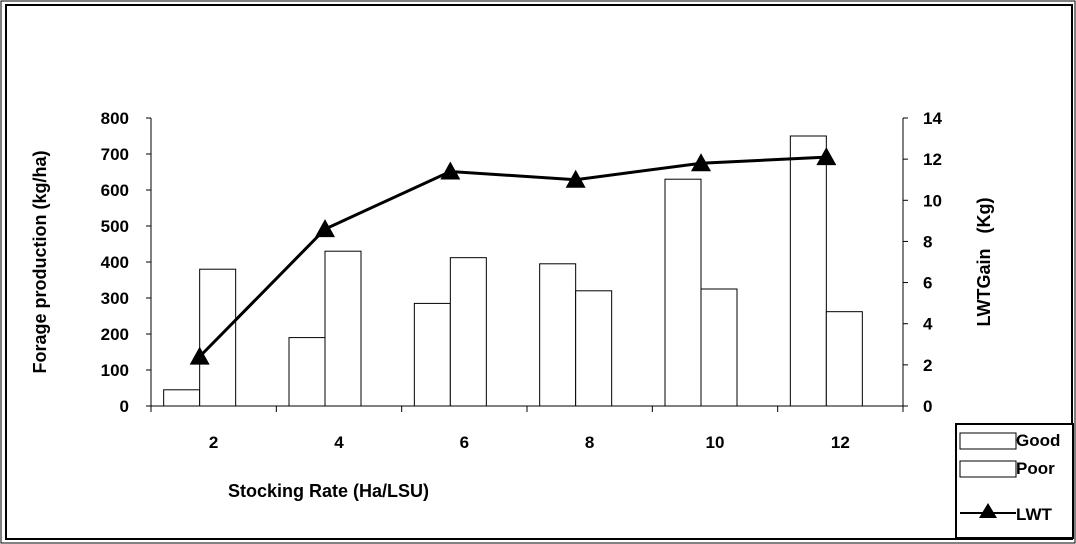 The width and height of the screenshot is (1076, 544). Describe the element at coordinates (932, 200) in the screenshot. I see `y-tick-label-right: 10` at that location.